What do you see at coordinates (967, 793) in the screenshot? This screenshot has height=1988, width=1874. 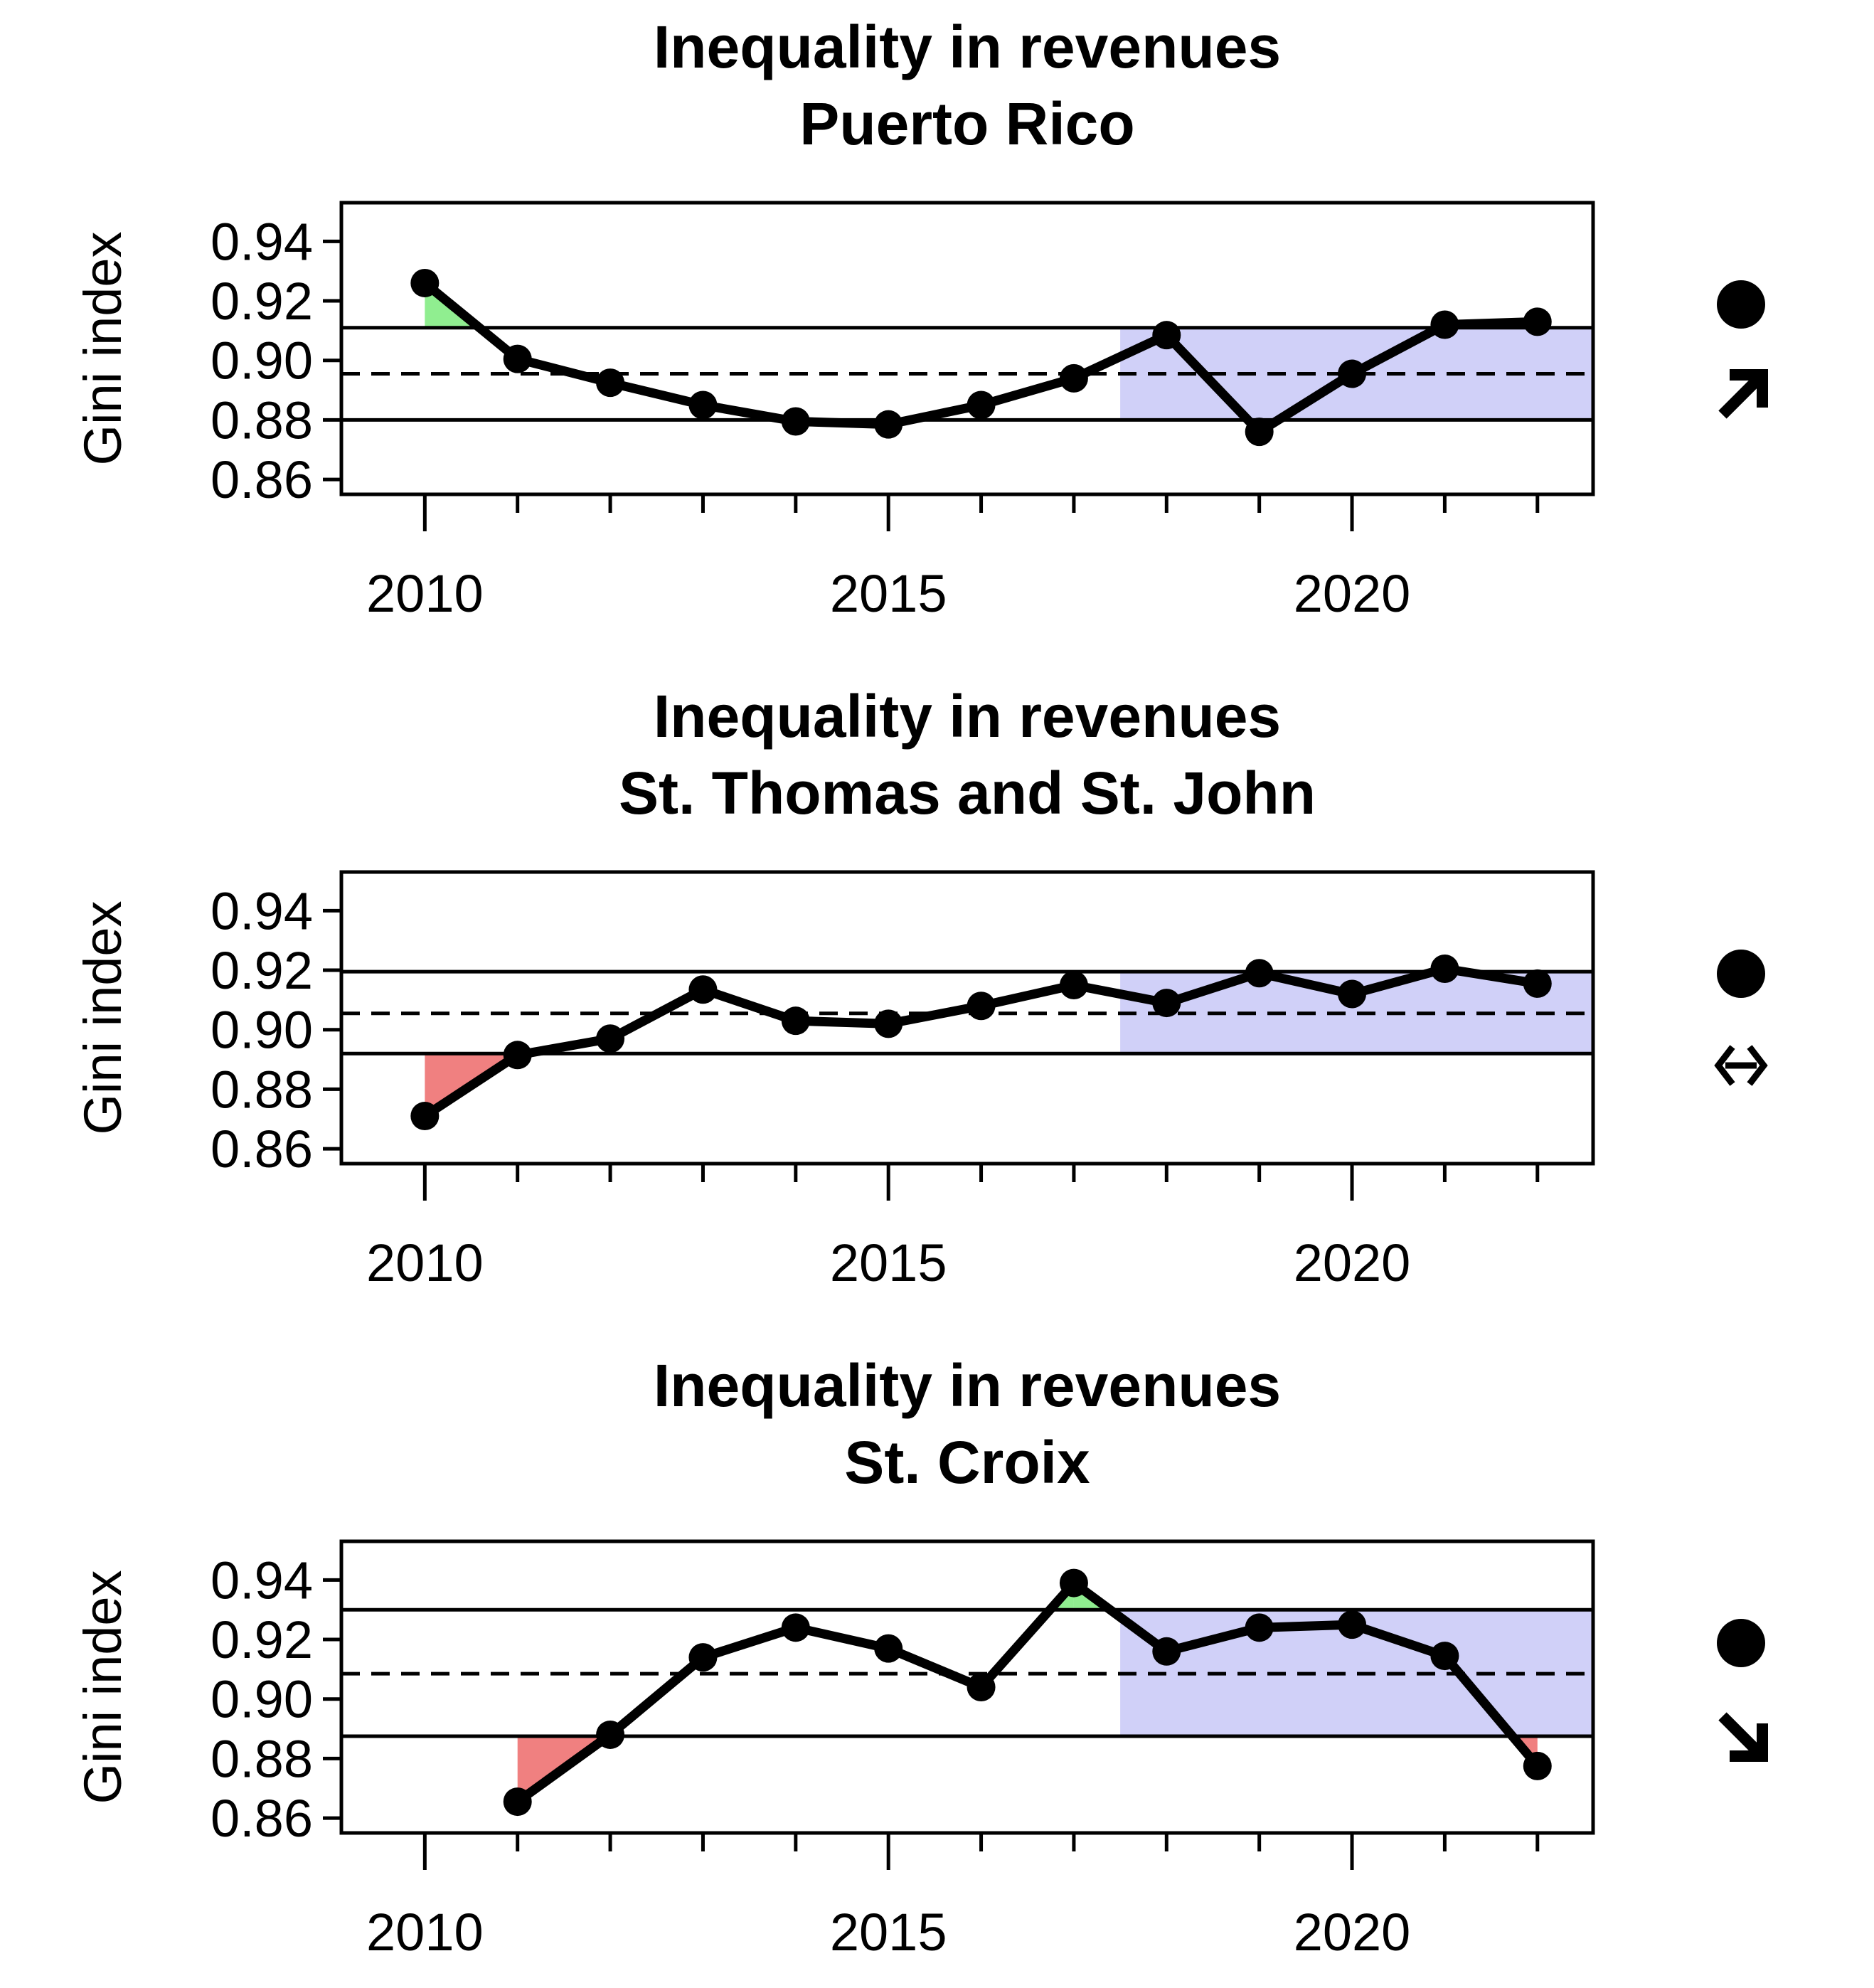 I see `chart-subtitle: St. Thomas and St. John` at bounding box center [967, 793].